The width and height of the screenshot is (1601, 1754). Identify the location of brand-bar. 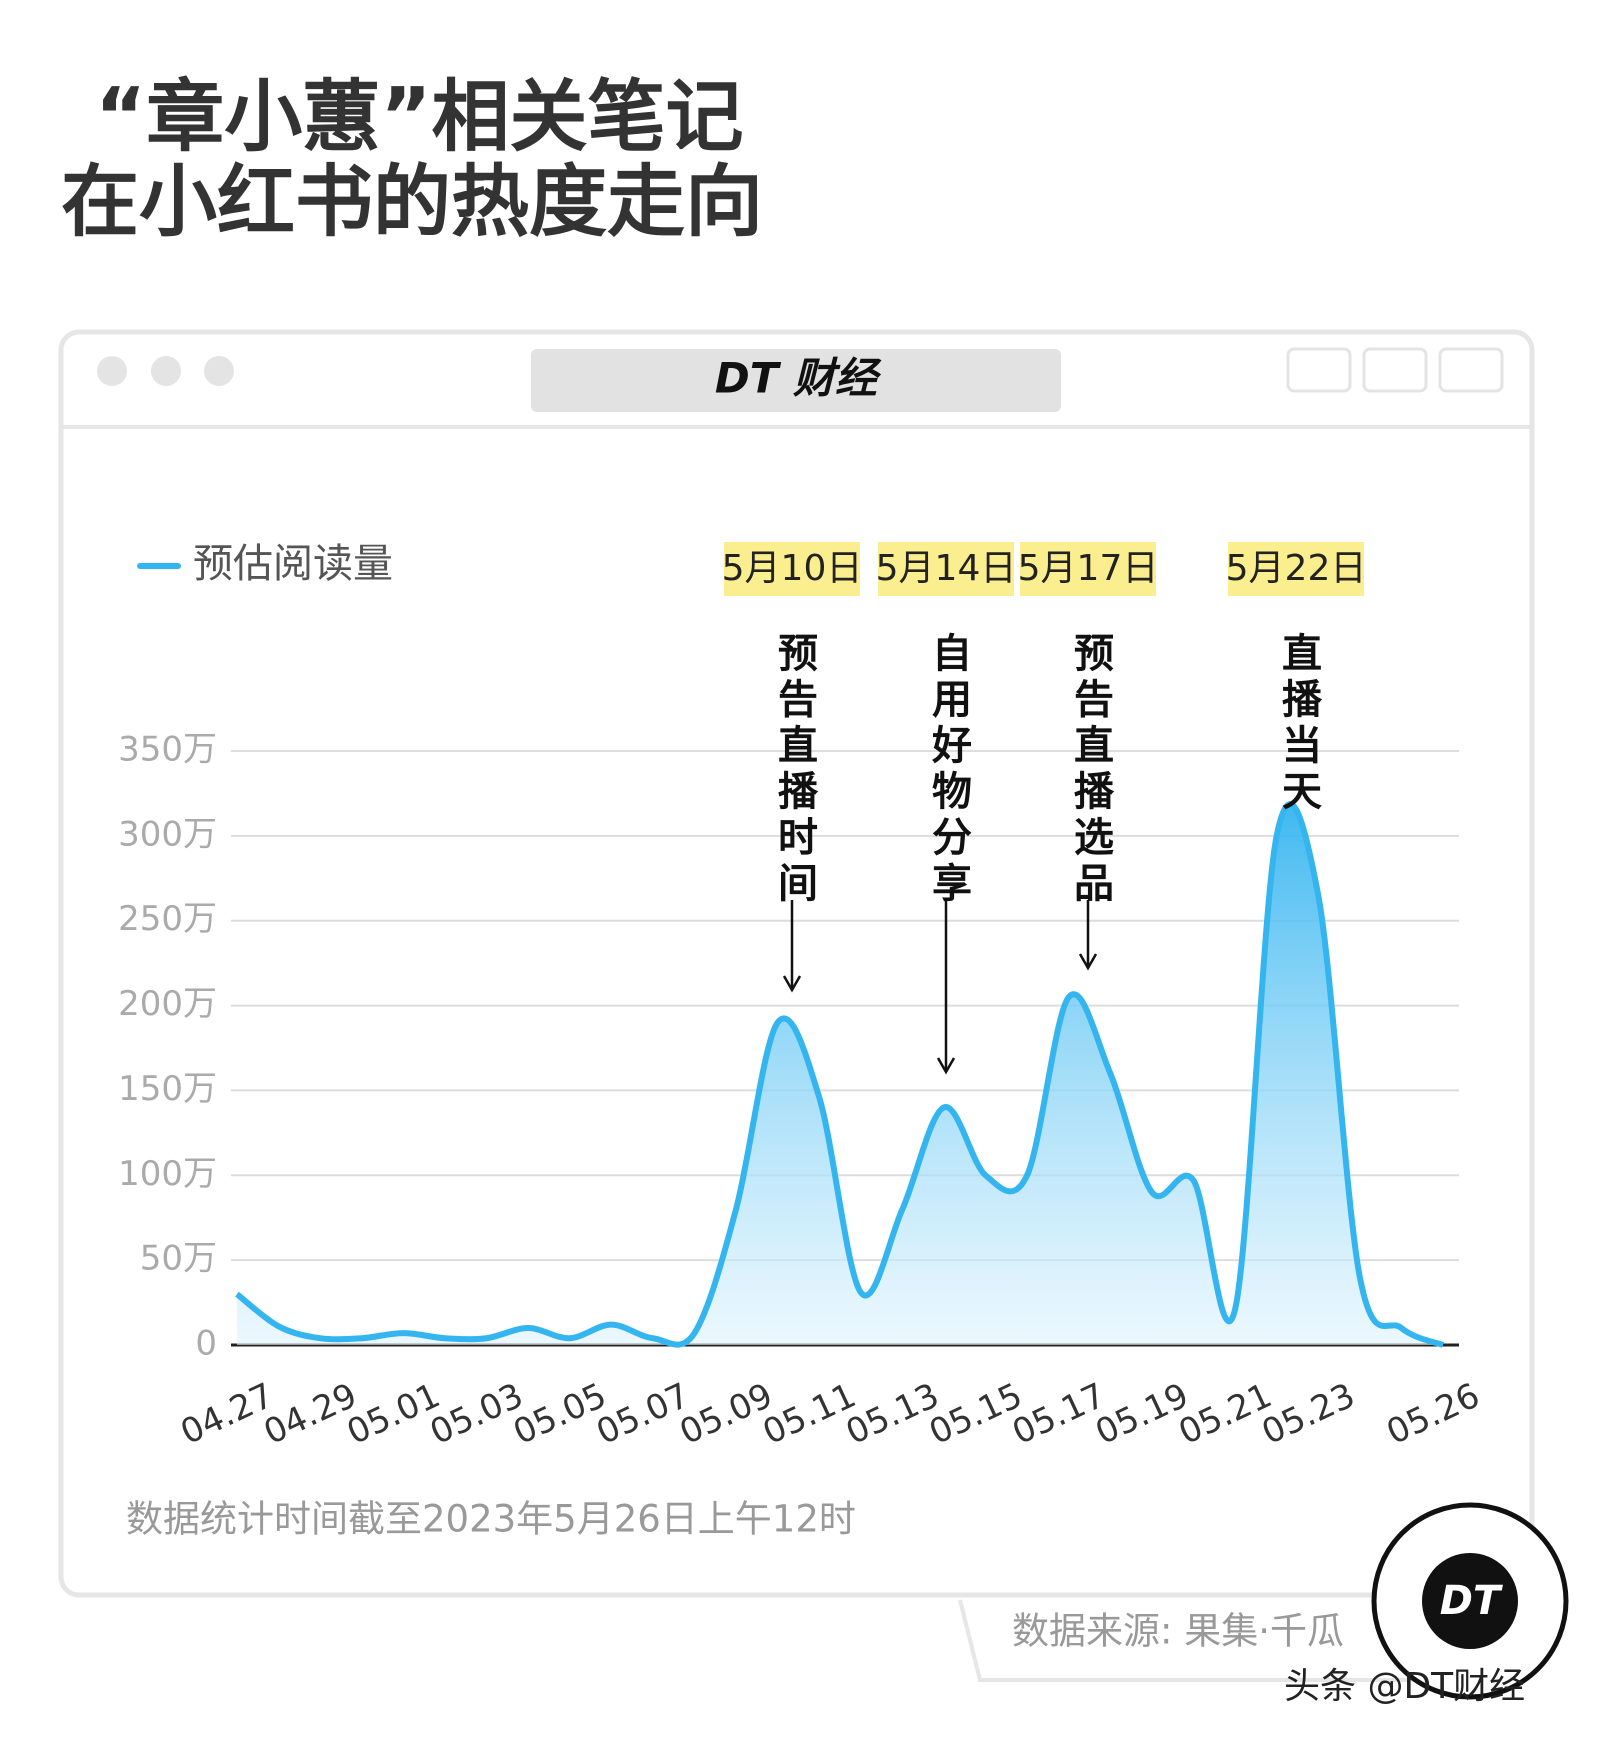
(796, 380).